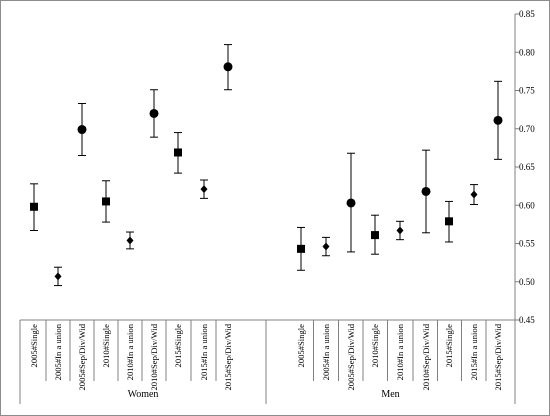 Image resolution: width=550 pixels, height=416 pixels. I want to click on y-tick-label: 0.65, so click(527, 167).